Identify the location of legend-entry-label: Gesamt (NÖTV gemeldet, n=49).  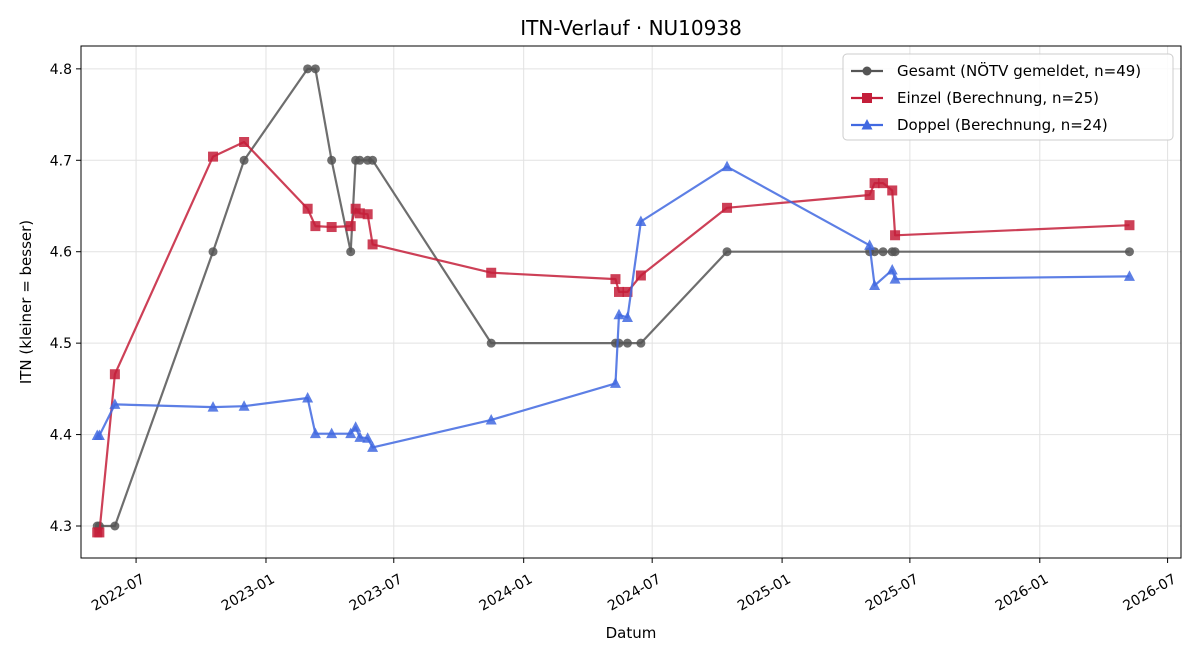
(1019, 70).